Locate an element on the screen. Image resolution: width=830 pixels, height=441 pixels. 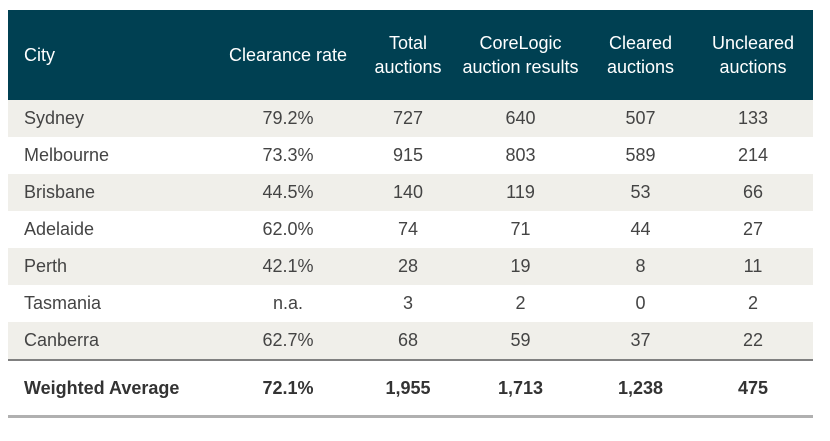
total-city: Weighted Average is located at coordinates (110, 389).